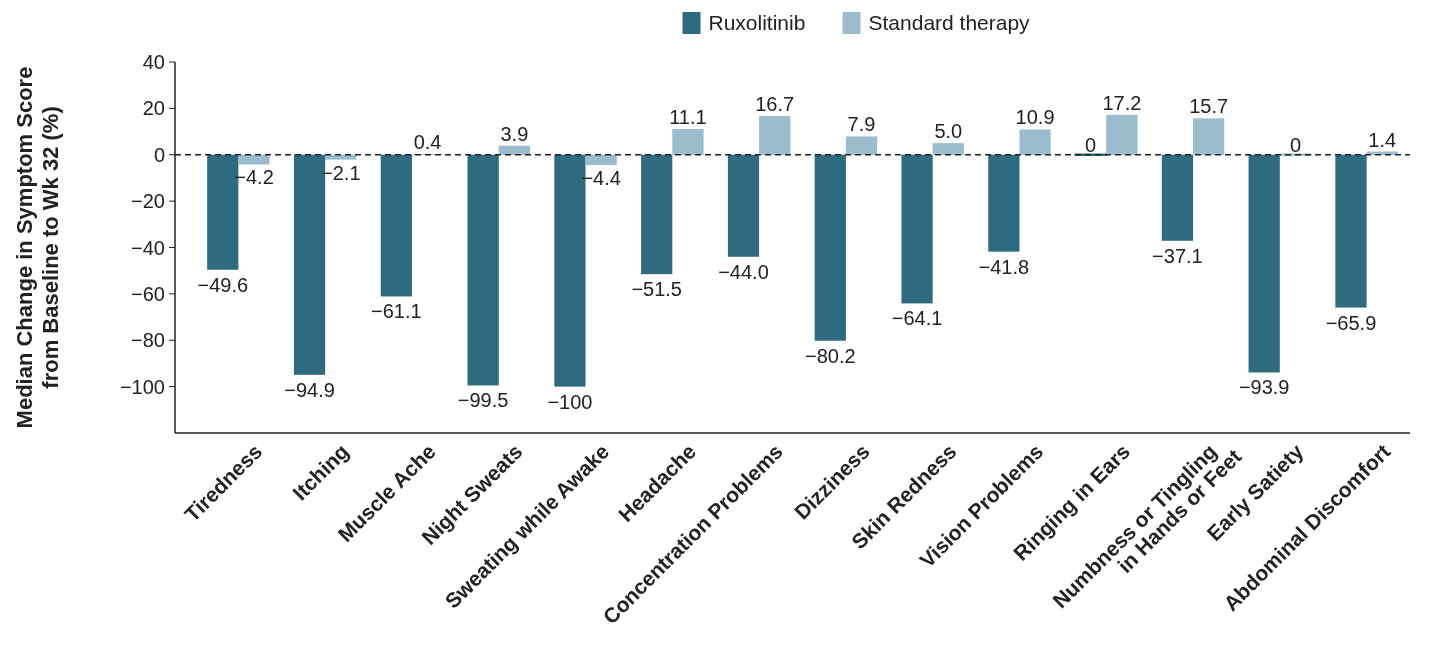  What do you see at coordinates (1382, 139) in the screenshot?
I see `data-label: 1.4` at bounding box center [1382, 139].